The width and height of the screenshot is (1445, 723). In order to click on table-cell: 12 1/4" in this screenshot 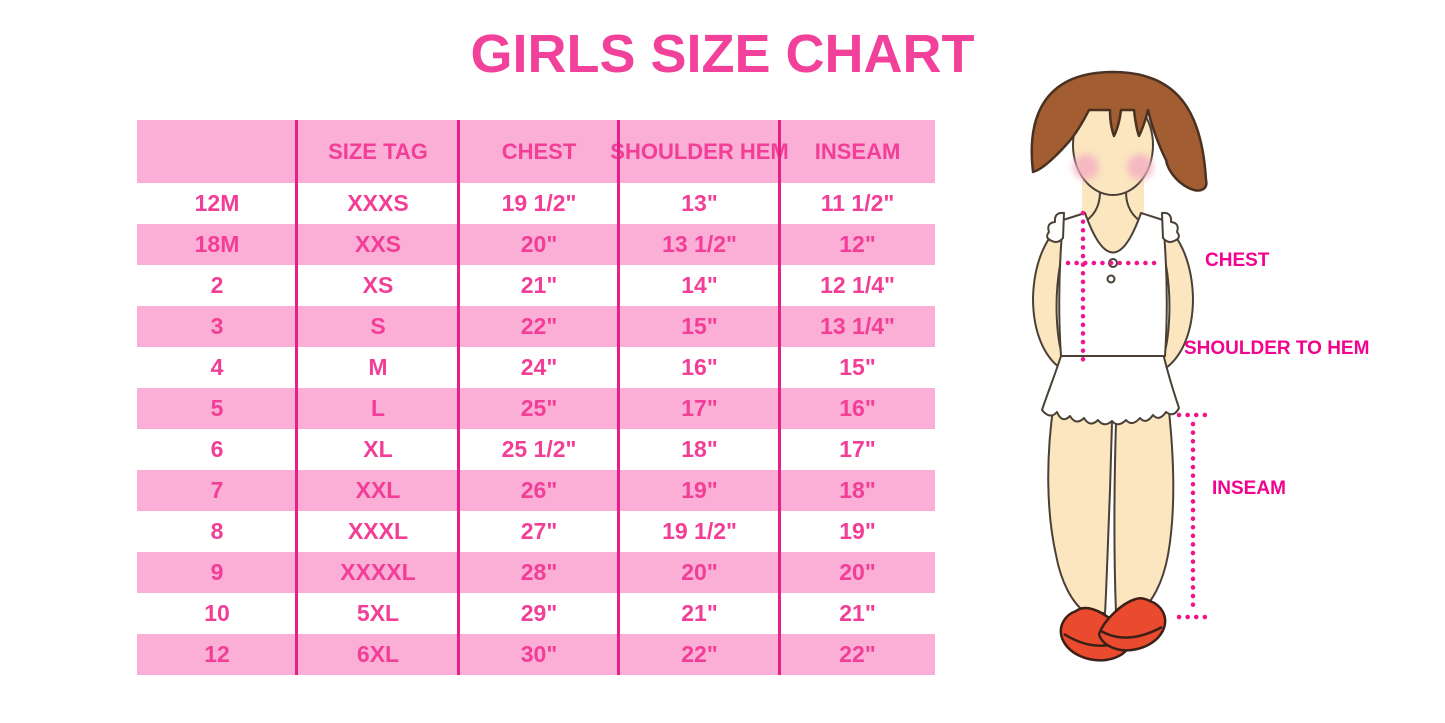, I will do `click(857, 285)`.